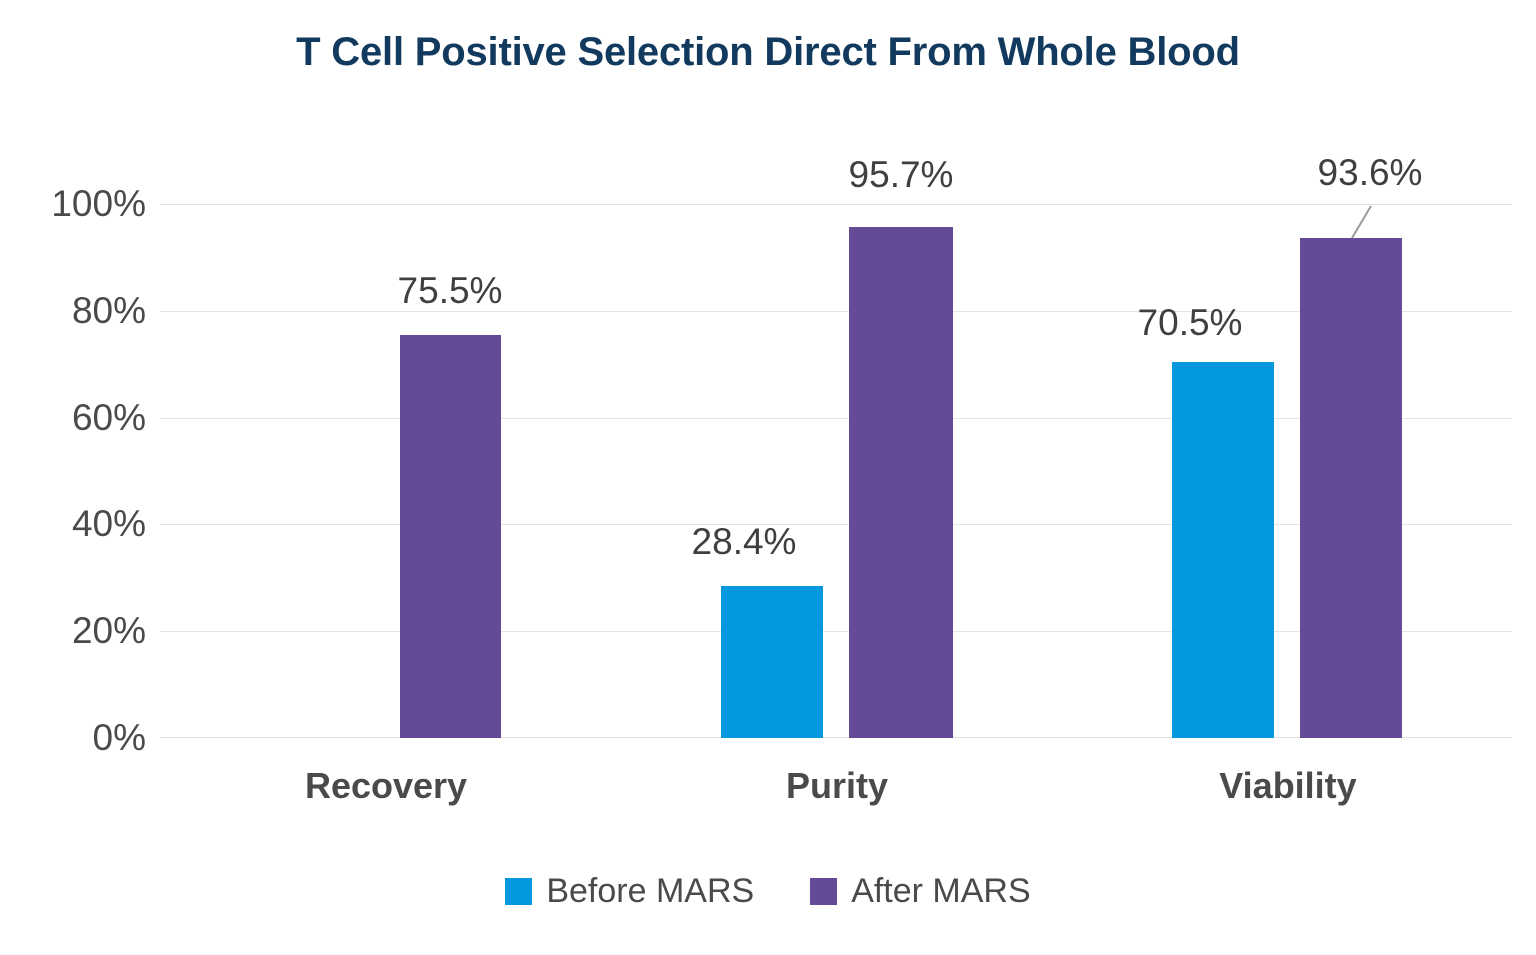 The height and width of the screenshot is (955, 1536). I want to click on legend-swatch-icon-before-mars, so click(519, 891).